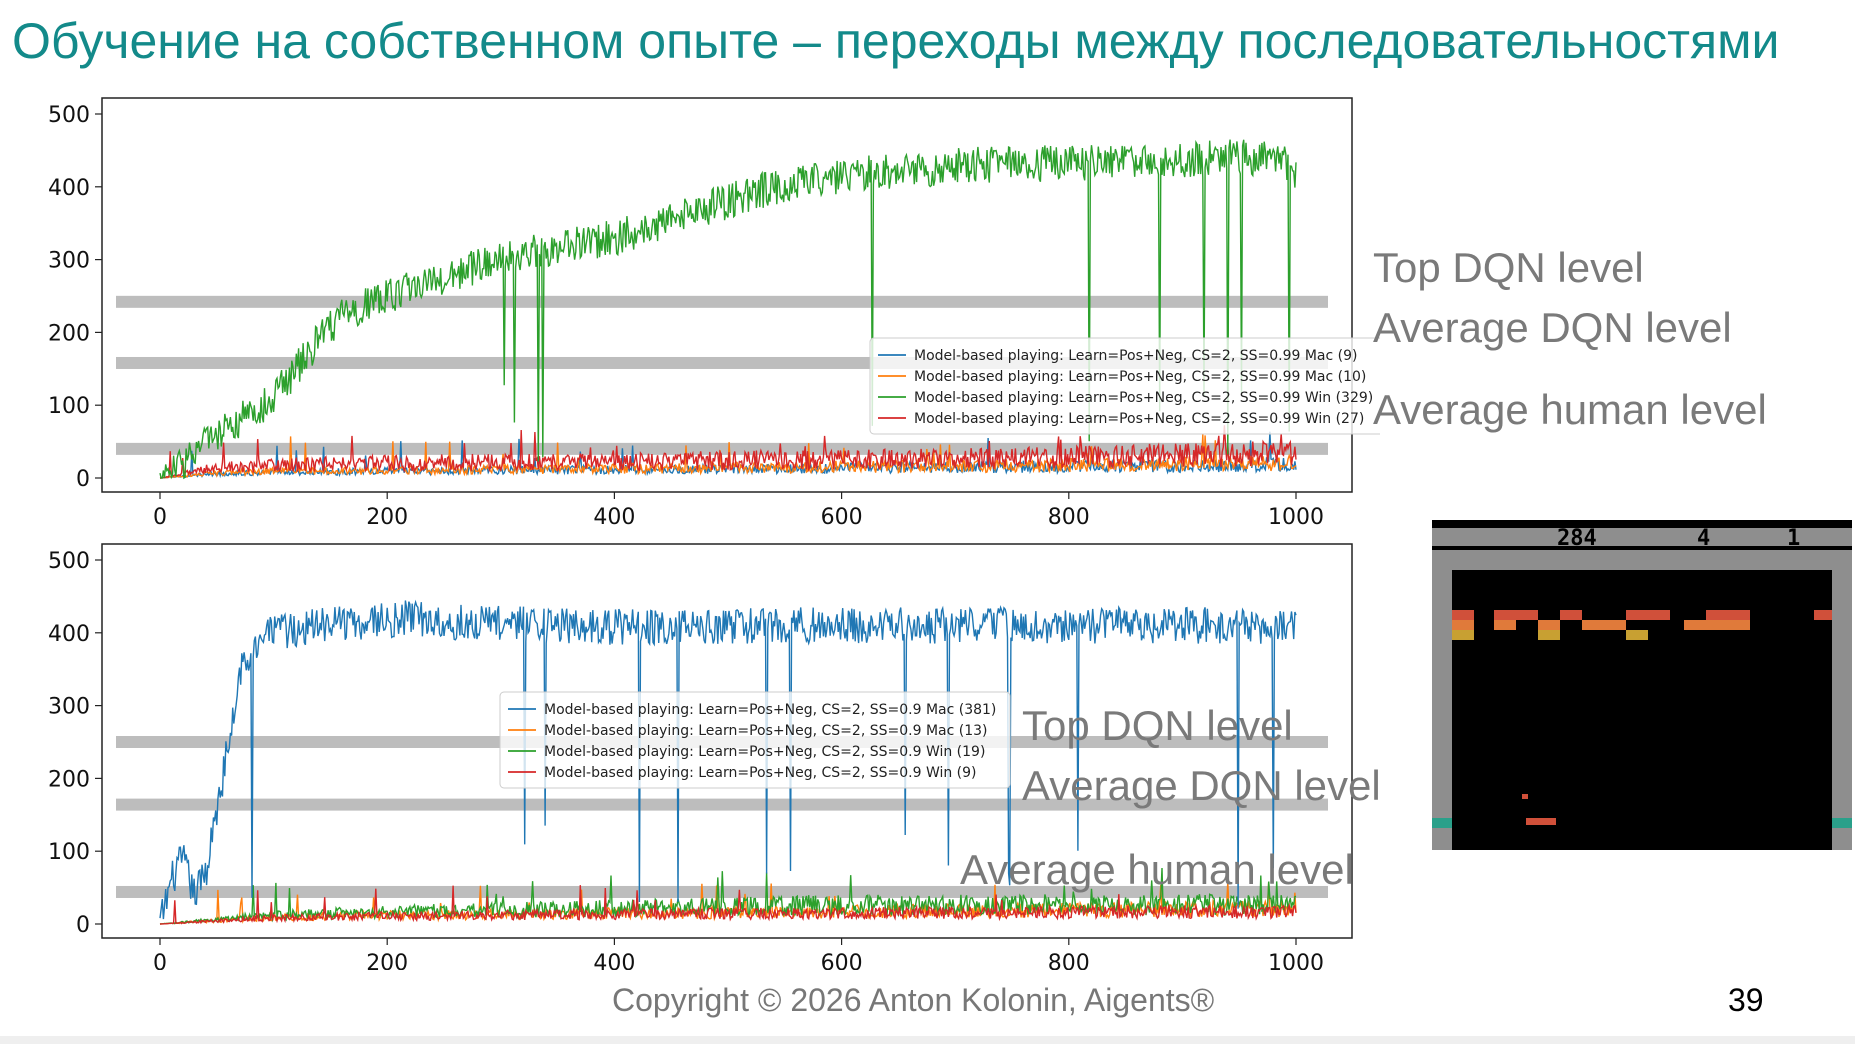  I want to click on copyright-text: Copyright © 2026 Anton Kolonin, Aigents®, so click(913, 1000).